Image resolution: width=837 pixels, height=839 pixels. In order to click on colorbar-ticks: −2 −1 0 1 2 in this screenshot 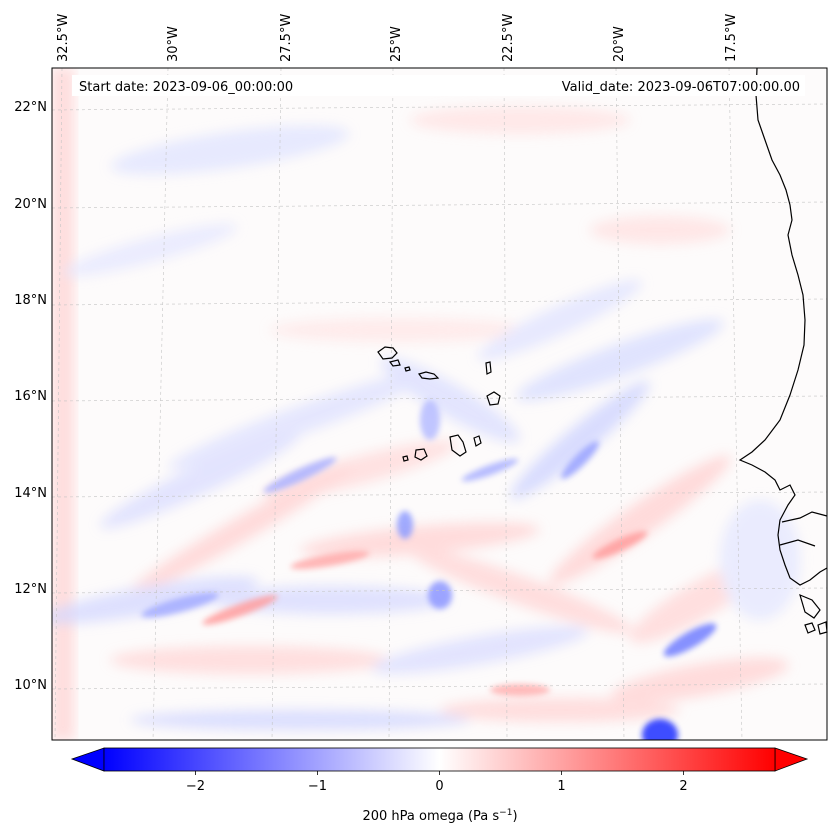, I will do `click(437, 782)`.